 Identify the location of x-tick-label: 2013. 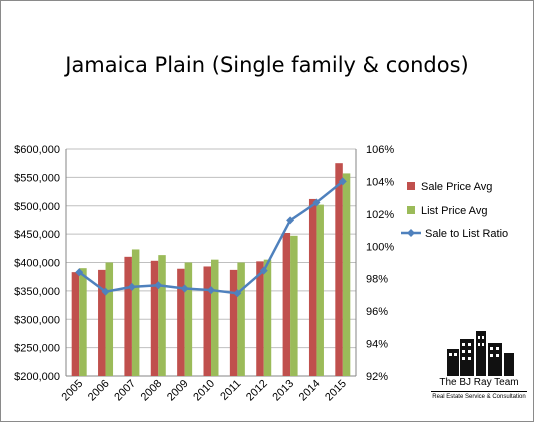
(283, 391).